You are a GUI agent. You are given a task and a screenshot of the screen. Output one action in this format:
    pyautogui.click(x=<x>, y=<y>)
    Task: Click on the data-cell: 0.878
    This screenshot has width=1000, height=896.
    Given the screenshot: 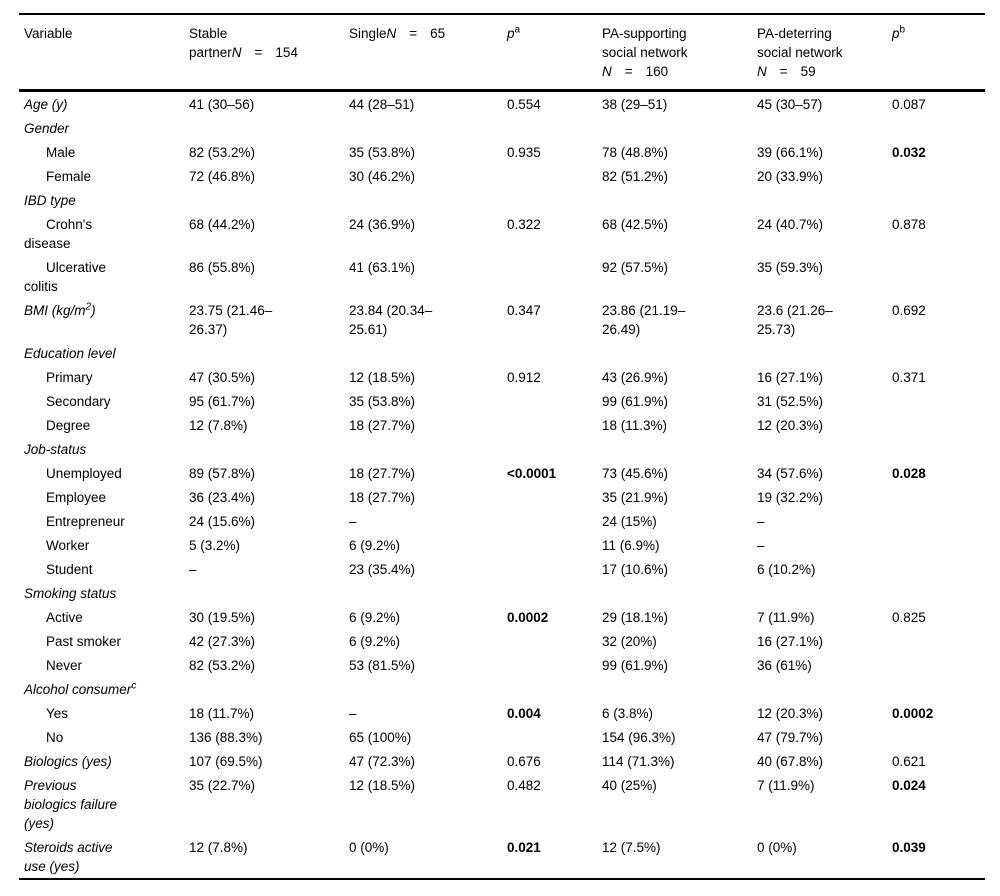 What is the action you would take?
    pyautogui.click(x=909, y=224)
    